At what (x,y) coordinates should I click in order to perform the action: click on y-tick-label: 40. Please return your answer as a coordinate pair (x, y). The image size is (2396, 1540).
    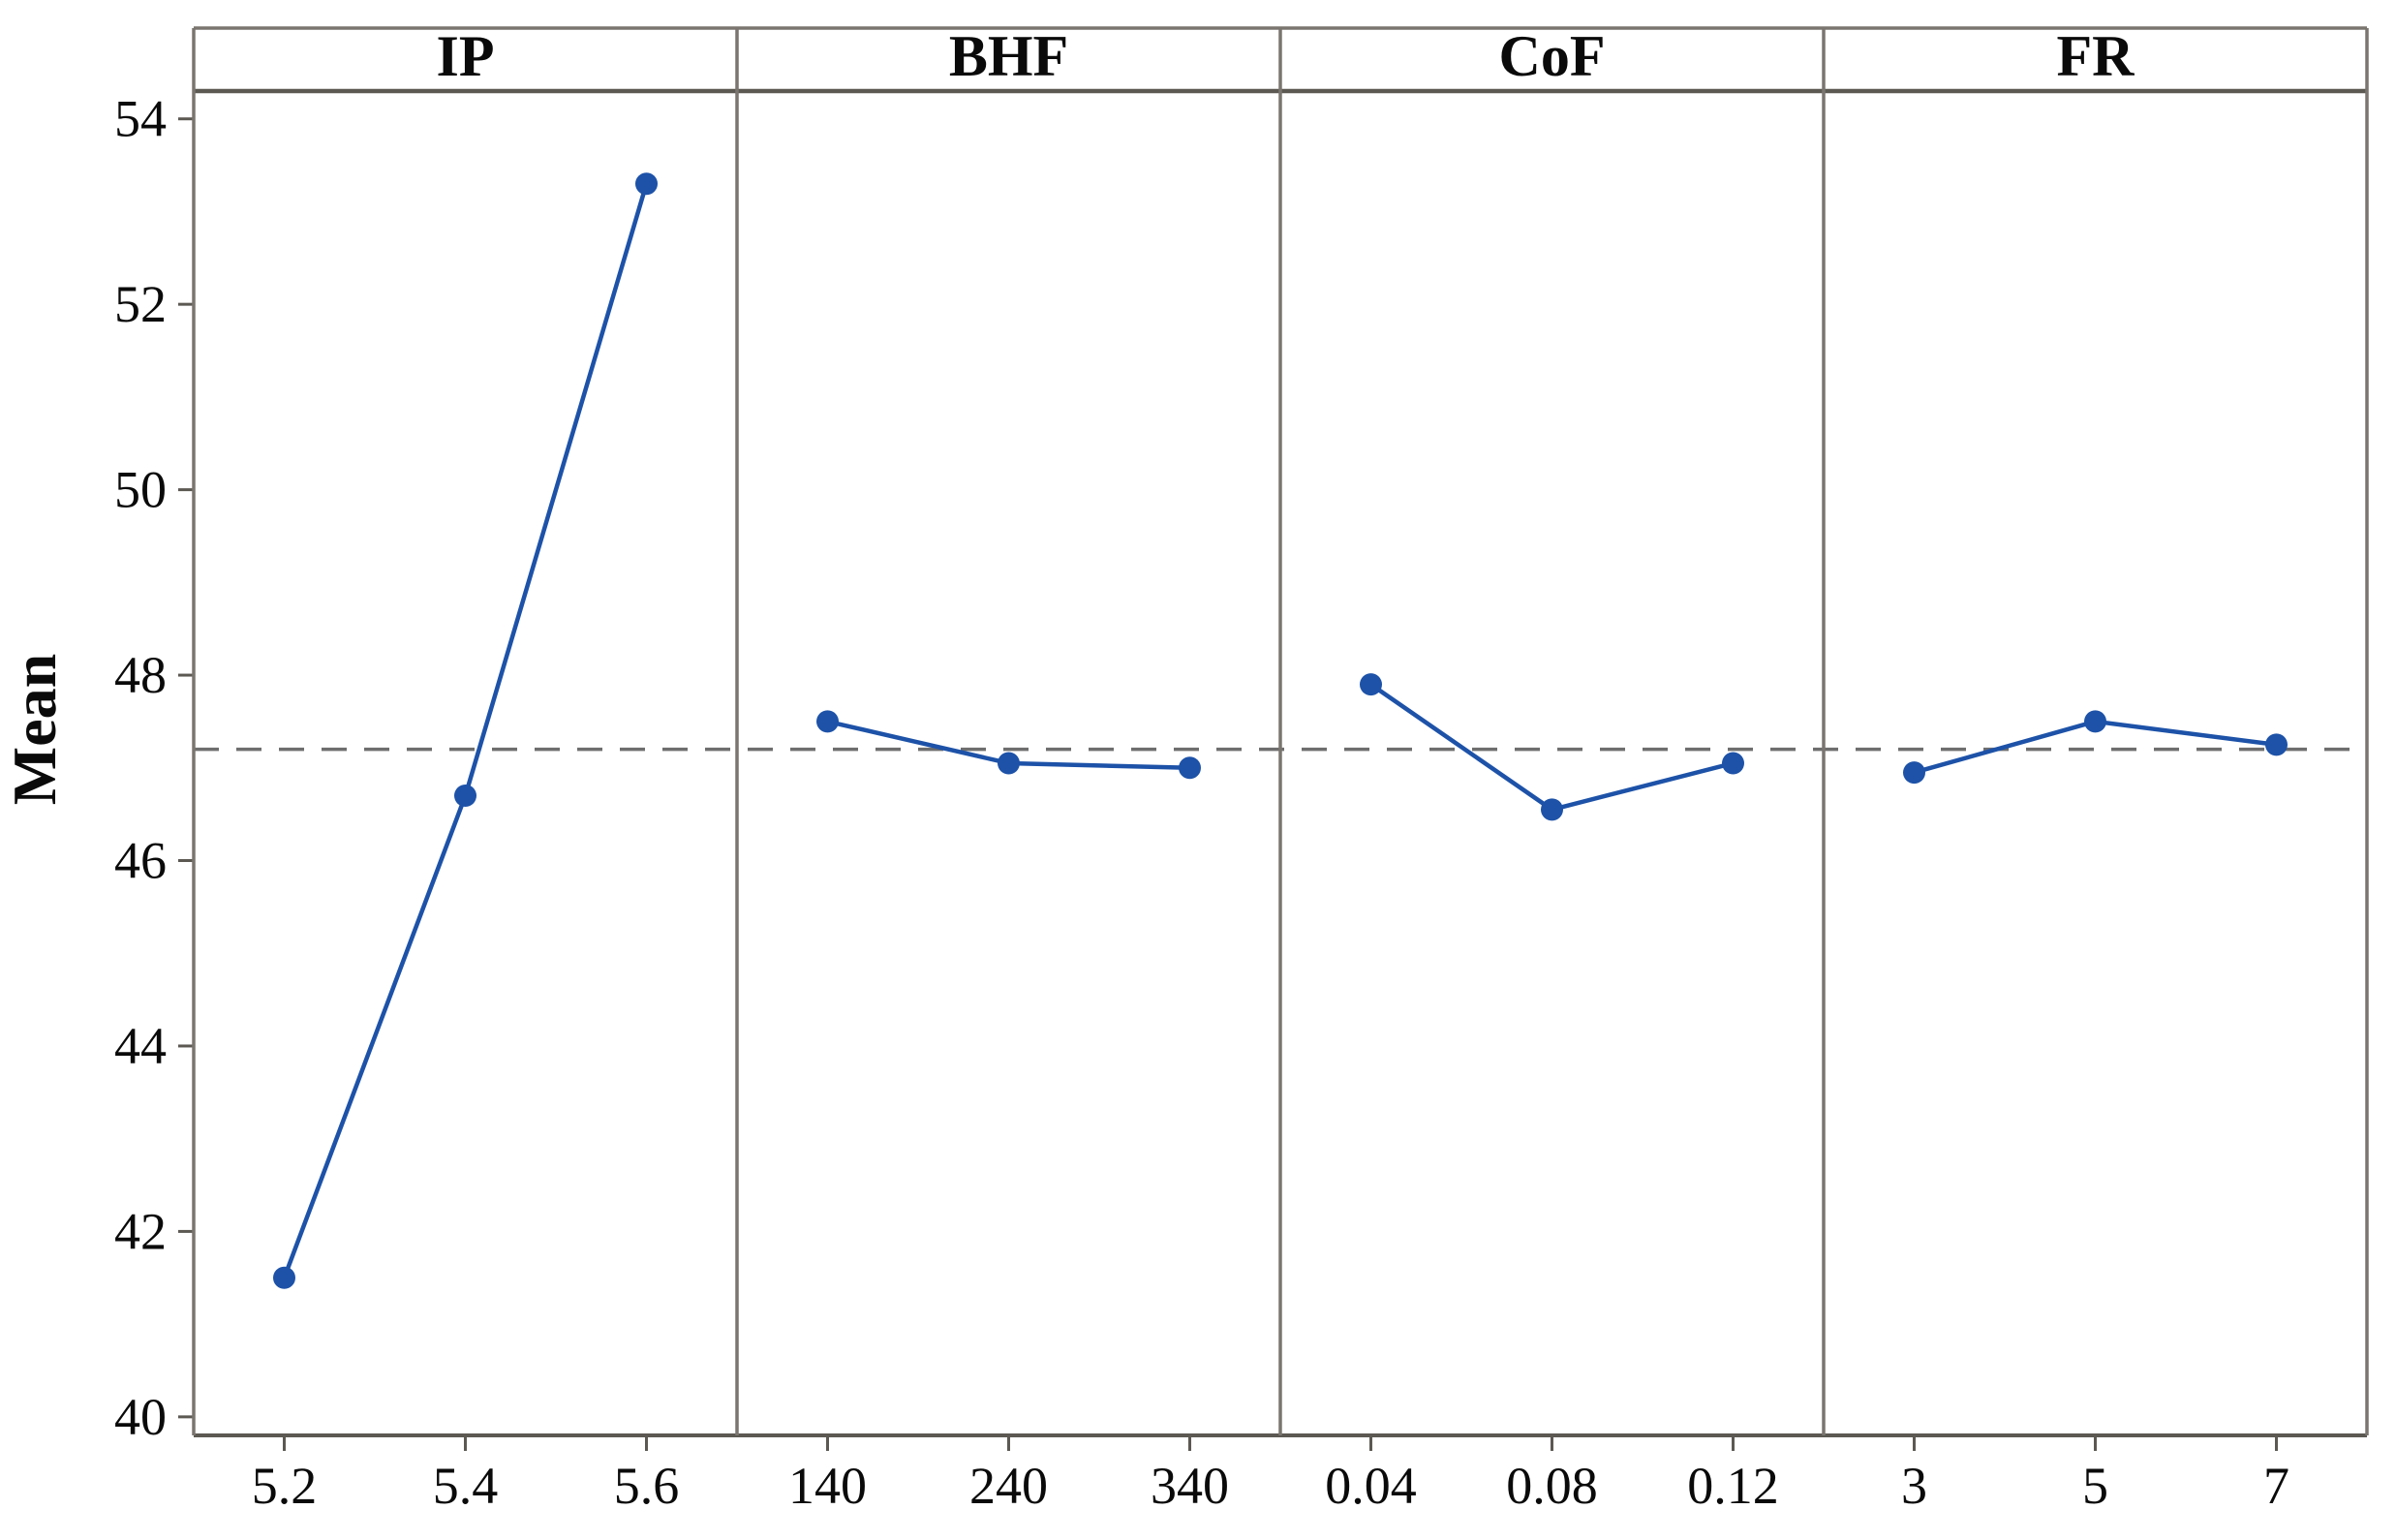
    Looking at the image, I should click on (141, 1417).